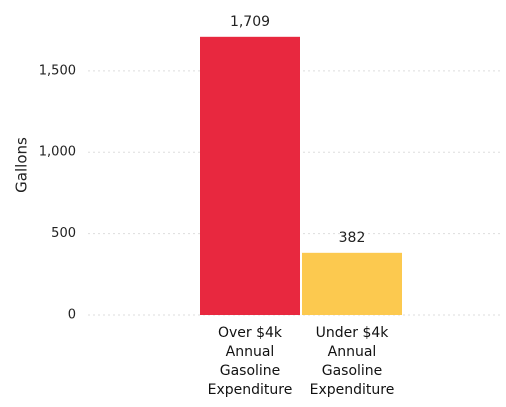  Describe the element at coordinates (250, 361) in the screenshot. I see `x-tick-label: Over $4k Annual Gasoline Expenditure` at that location.